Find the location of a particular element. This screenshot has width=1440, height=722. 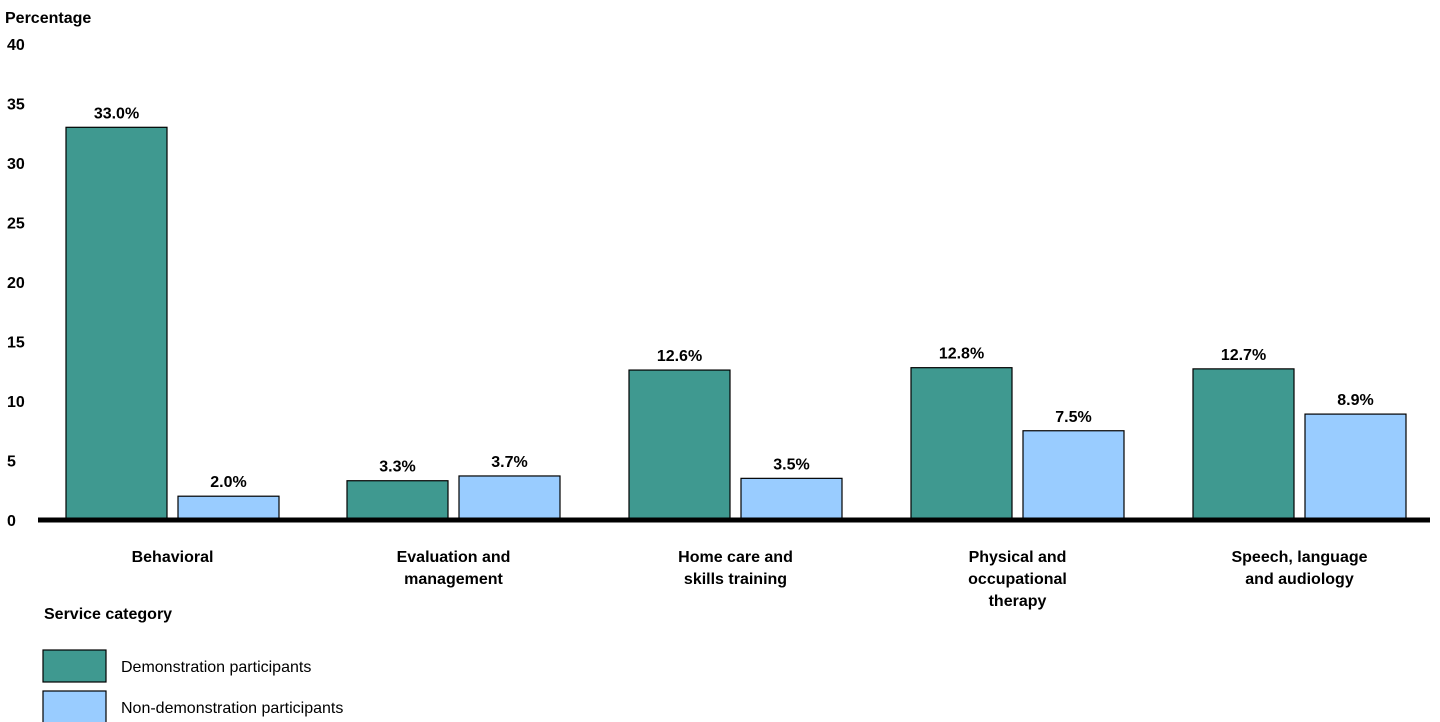

y-tick-label: 25 is located at coordinates (16, 224).